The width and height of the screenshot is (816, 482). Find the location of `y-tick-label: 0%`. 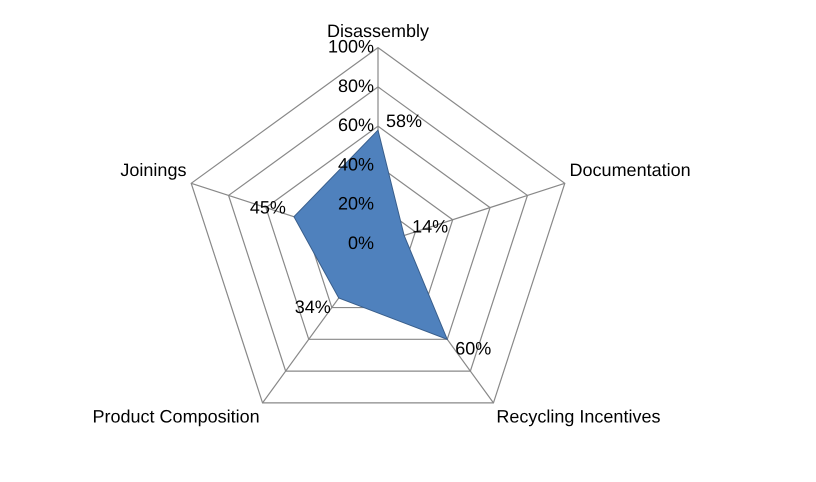

y-tick-label: 0% is located at coordinates (361, 242).